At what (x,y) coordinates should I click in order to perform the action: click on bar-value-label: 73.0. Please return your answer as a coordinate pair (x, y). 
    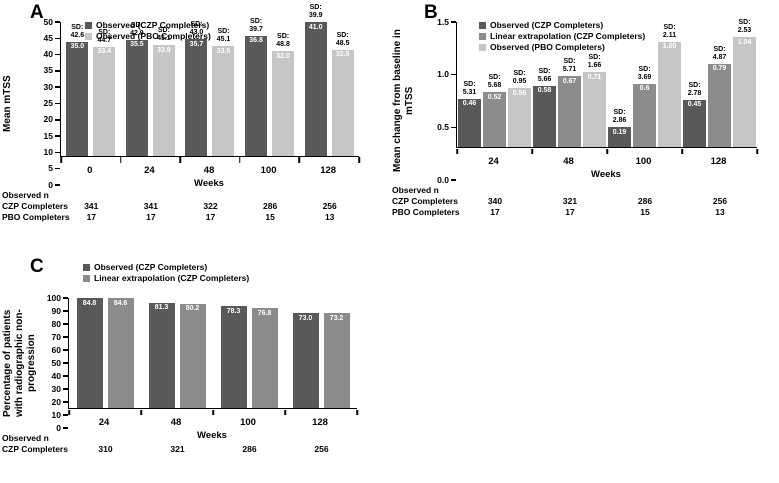
    Looking at the image, I should click on (305, 318).